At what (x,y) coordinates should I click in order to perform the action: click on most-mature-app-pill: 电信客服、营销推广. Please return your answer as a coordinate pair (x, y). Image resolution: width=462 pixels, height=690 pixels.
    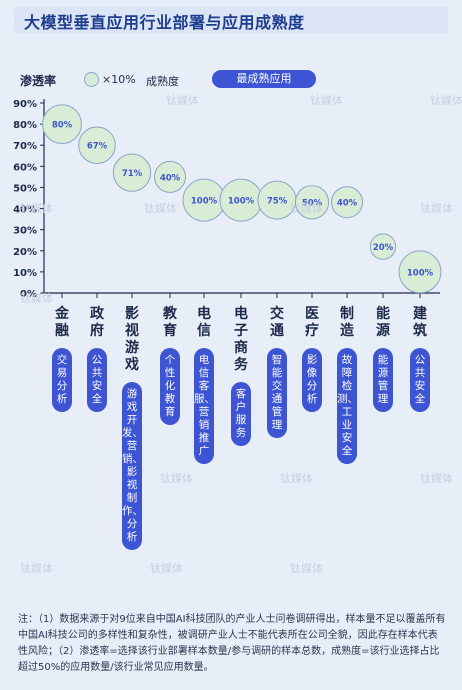
    Looking at the image, I should click on (204, 406).